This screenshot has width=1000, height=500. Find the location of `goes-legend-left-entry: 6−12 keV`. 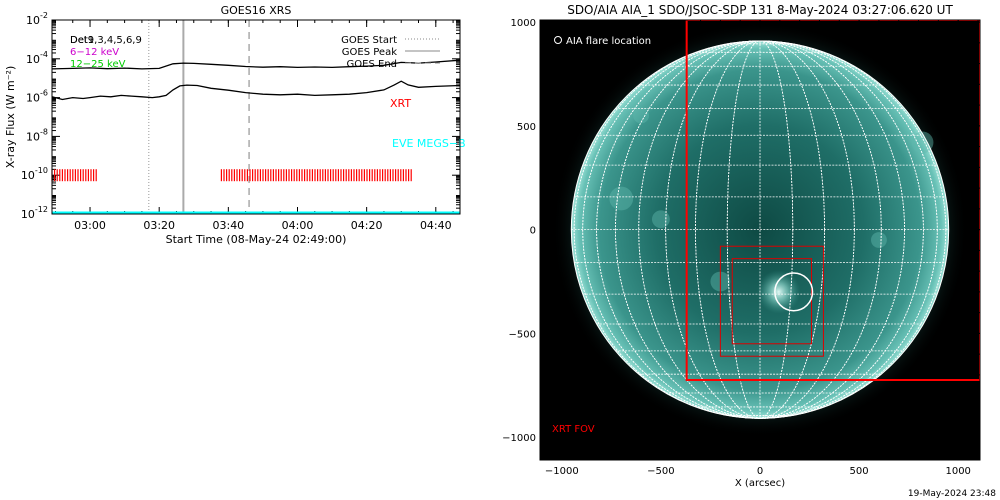

goes-legend-left-entry: 6−12 keV is located at coordinates (94, 52).